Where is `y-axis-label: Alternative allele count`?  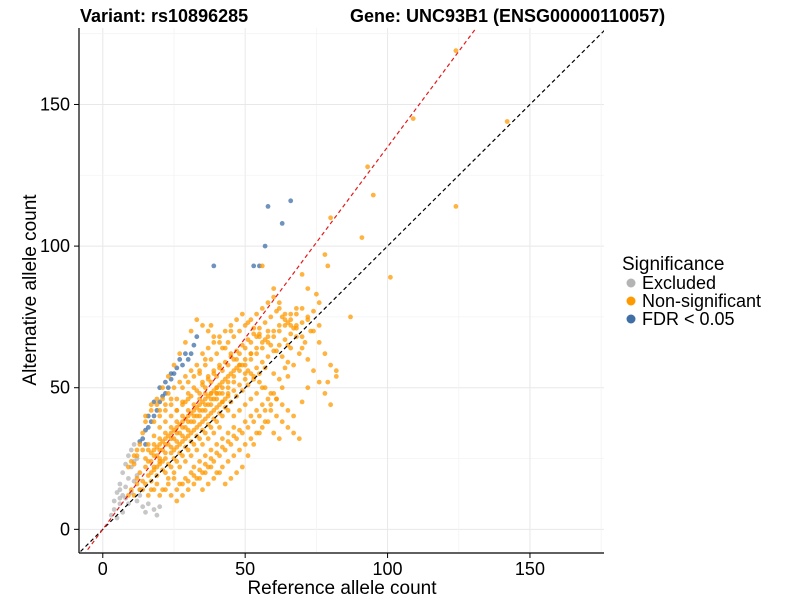
y-axis-label: Alternative allele count is located at coordinates (30, 290).